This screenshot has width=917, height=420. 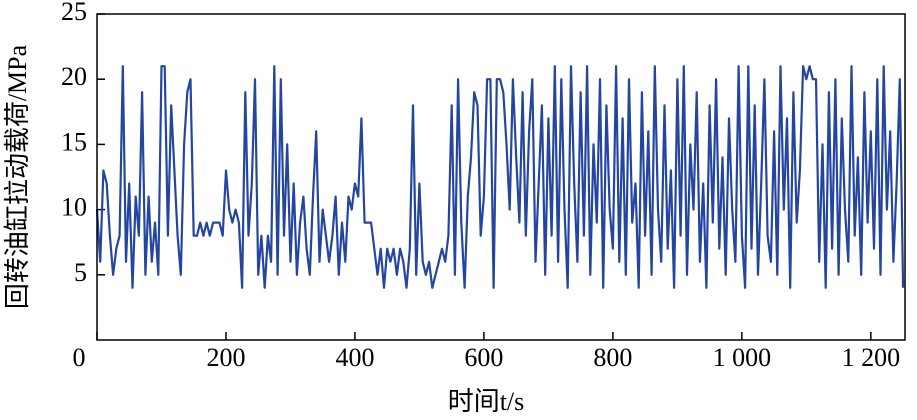 I want to click on x-tick-label: 200, so click(x=225, y=357).